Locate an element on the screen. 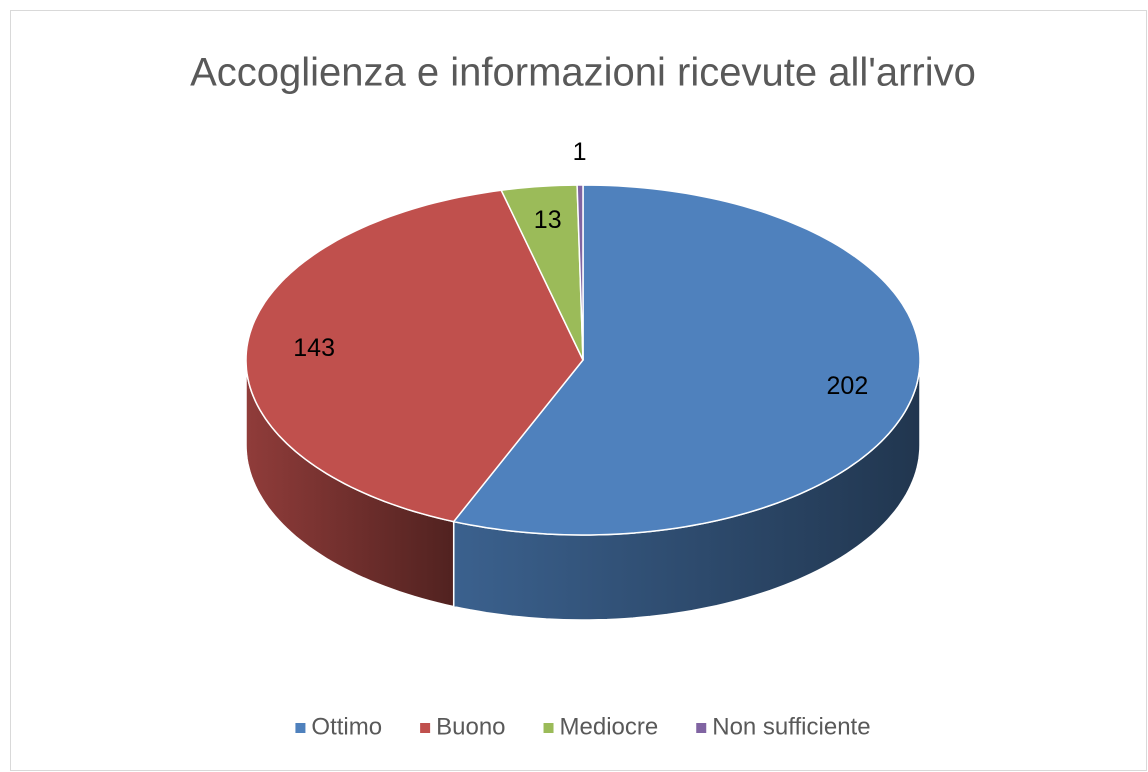 This screenshot has width=1148, height=772. data-label: 202 is located at coordinates (848, 386).